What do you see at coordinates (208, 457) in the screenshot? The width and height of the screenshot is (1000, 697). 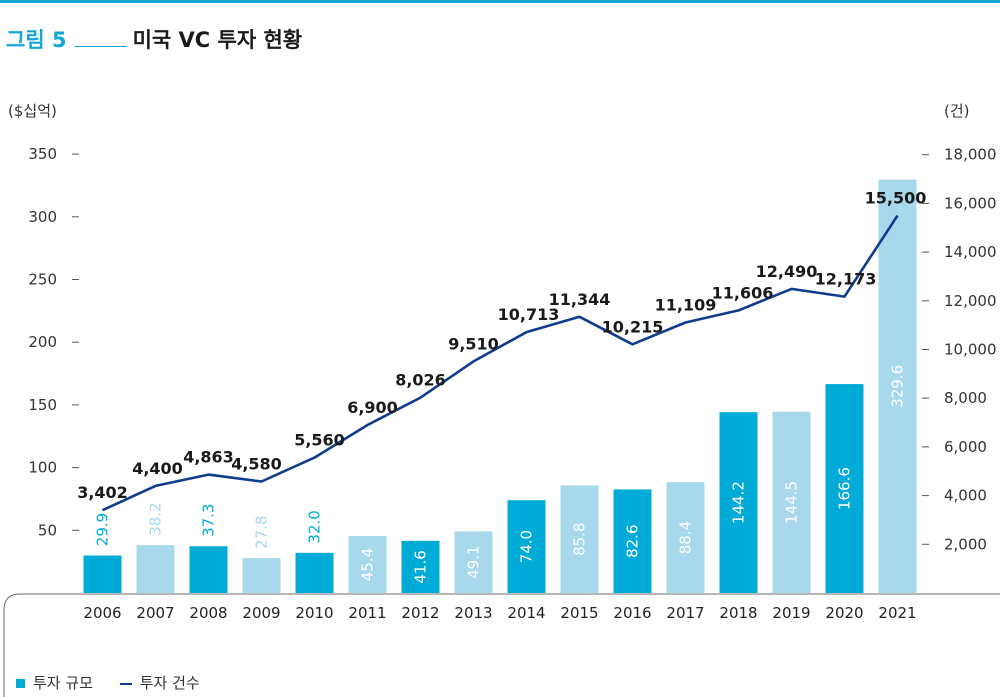 I see `line-value-label: 4,863` at bounding box center [208, 457].